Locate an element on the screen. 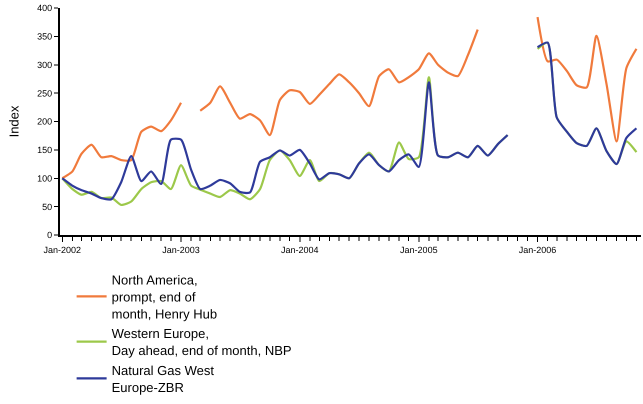  y-tick-label: 100 is located at coordinates (44, 178).